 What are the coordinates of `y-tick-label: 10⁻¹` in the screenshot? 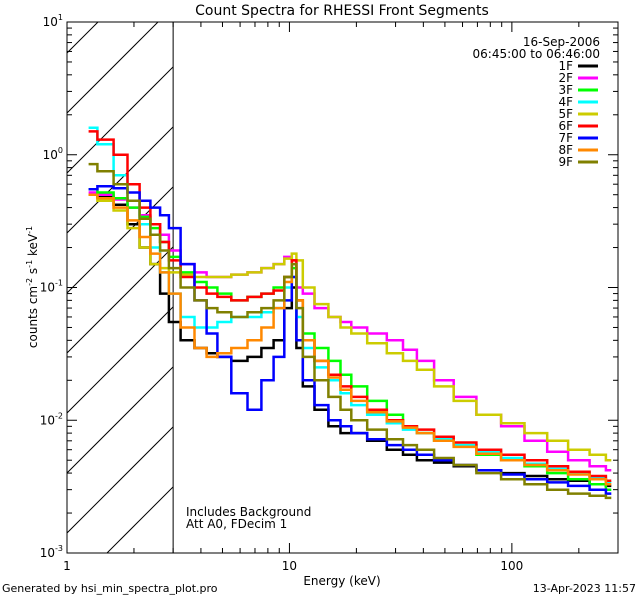 It's located at (51, 287).